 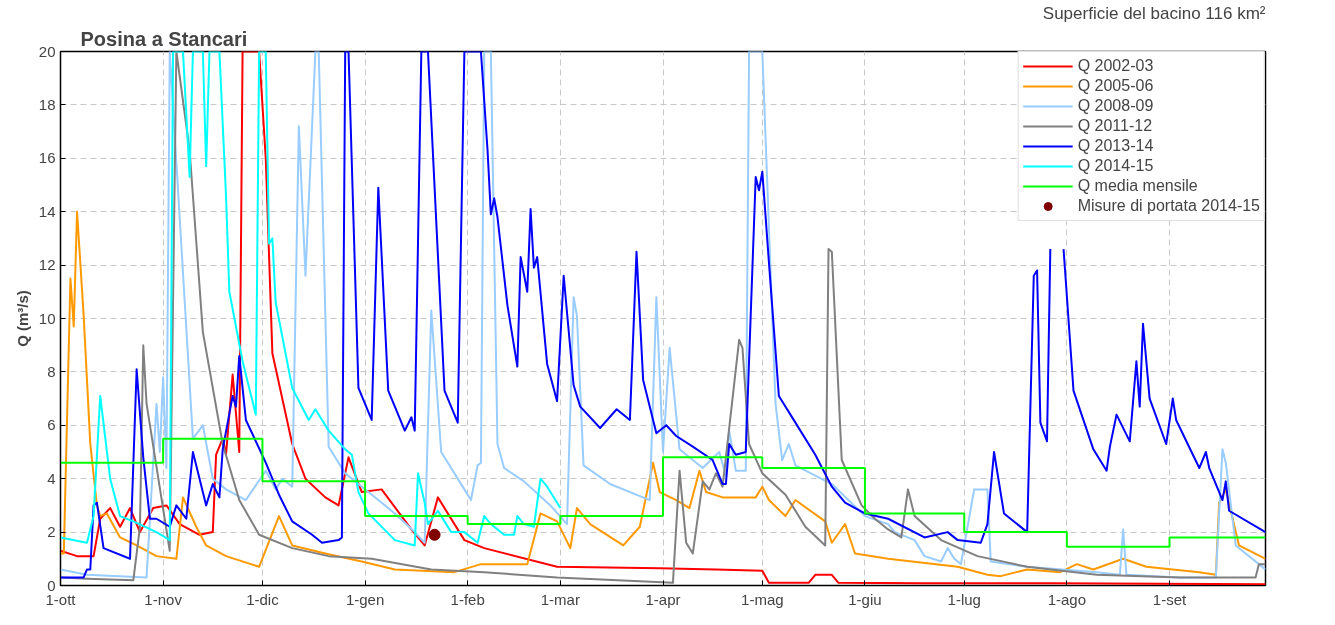 I want to click on x-tick-label: 1-nov, so click(x=163, y=599).